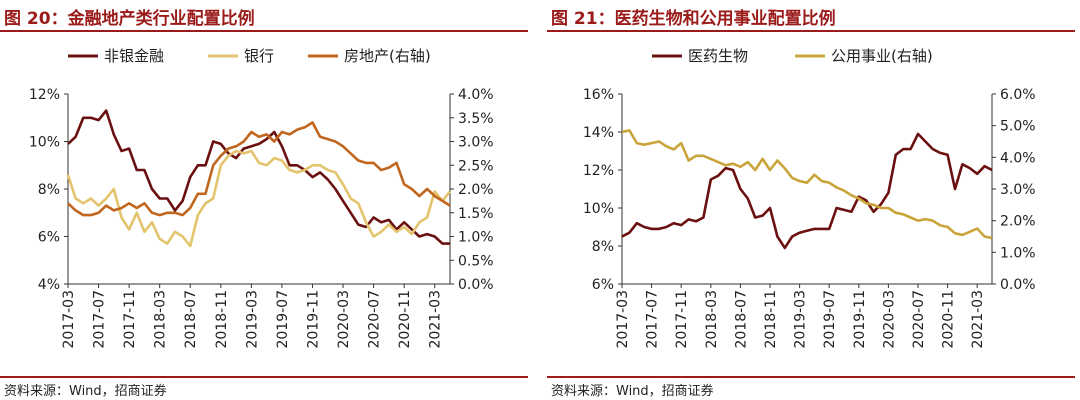 The width and height of the screenshot is (1080, 400). Describe the element at coordinates (129, 19) in the screenshot. I see `chart-title: 图 20：金融地产类行业配置比例` at that location.